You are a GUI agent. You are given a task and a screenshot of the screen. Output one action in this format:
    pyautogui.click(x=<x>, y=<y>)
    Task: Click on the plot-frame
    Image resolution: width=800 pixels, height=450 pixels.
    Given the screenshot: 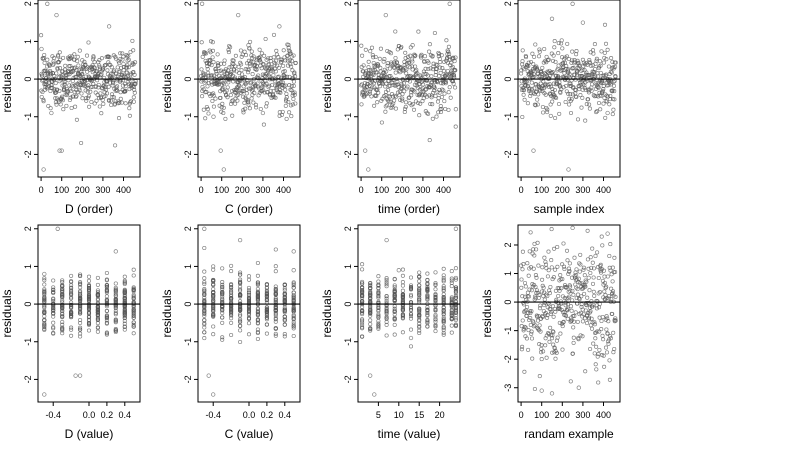 What is the action you would take?
    pyautogui.click(x=409, y=89)
    